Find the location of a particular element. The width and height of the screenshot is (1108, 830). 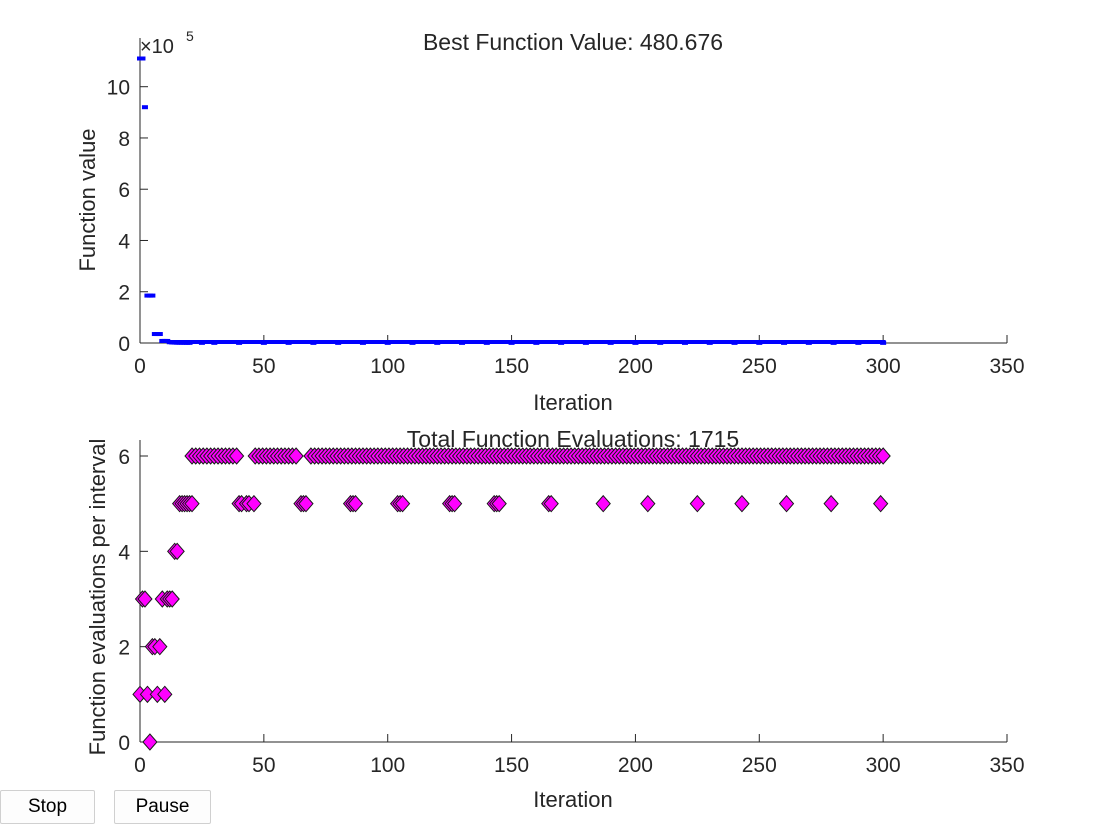

stop-button: Stop is located at coordinates (47, 807).